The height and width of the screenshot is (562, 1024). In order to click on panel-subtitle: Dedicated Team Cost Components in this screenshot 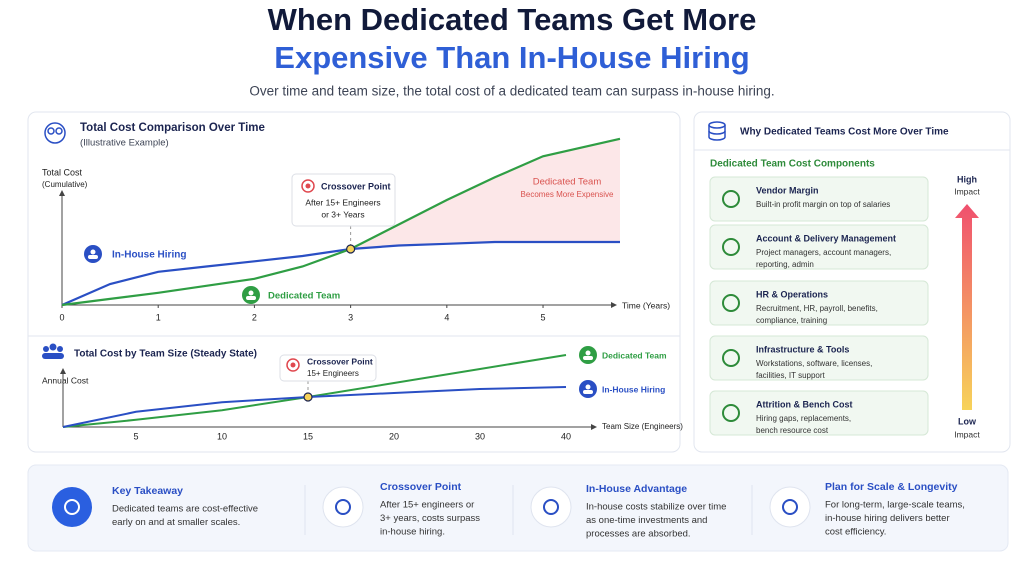, I will do `click(792, 164)`.